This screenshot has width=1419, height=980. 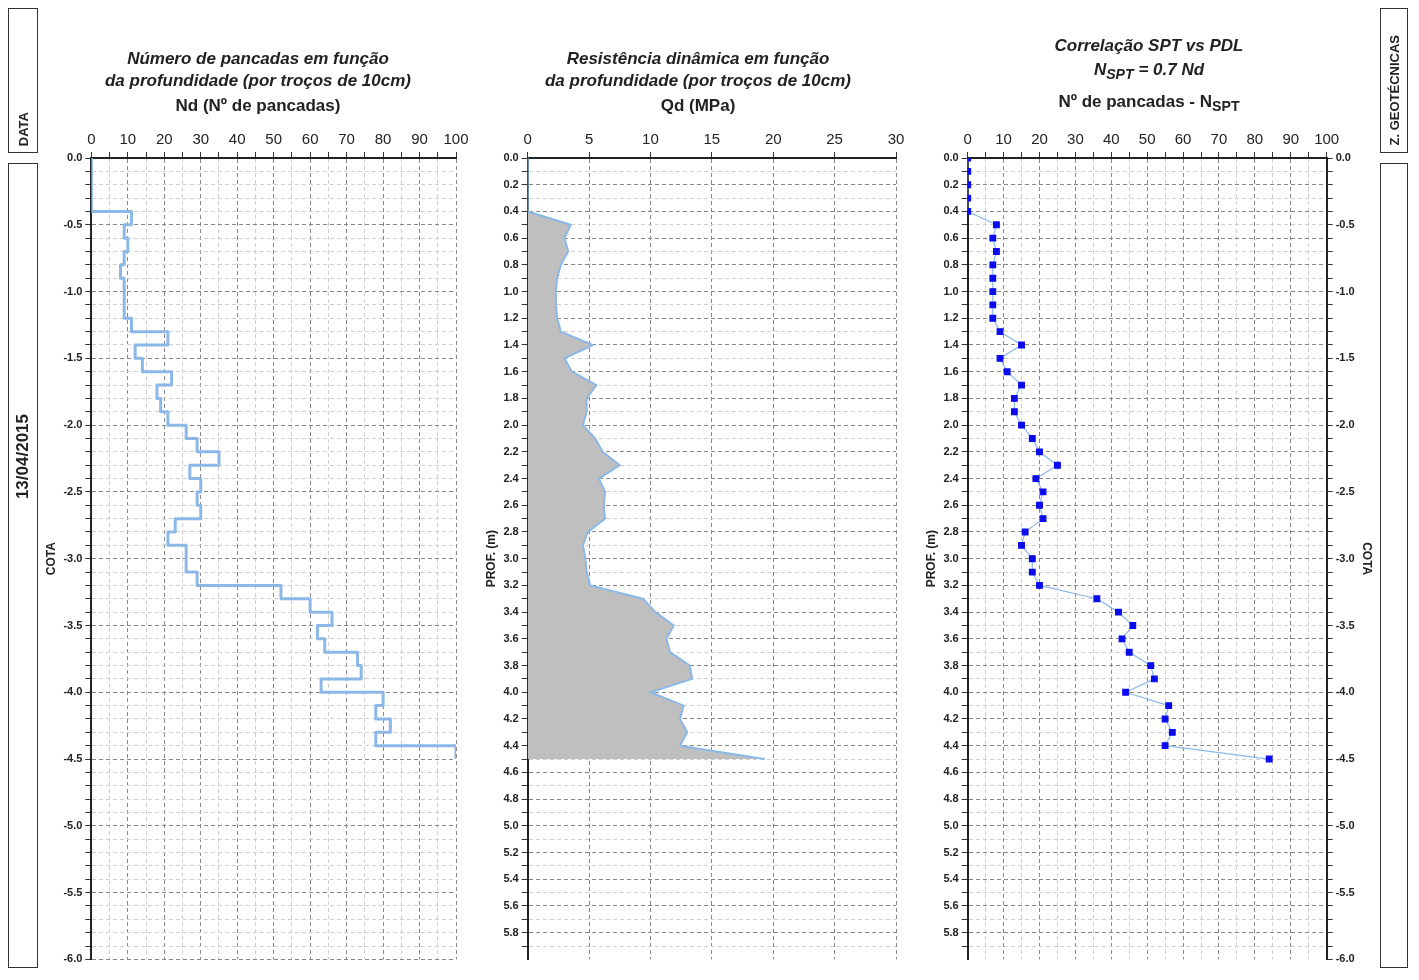 I want to click on y2-tick-label: 0.0, so click(x=1343, y=157).